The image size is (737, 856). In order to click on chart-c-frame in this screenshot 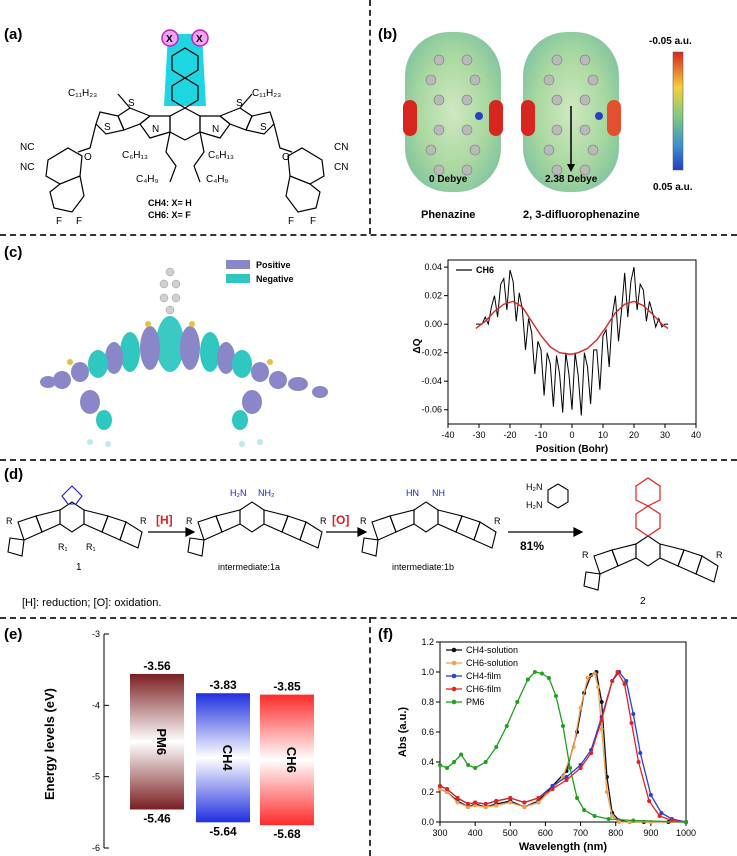, I will do `click(572, 342)`.